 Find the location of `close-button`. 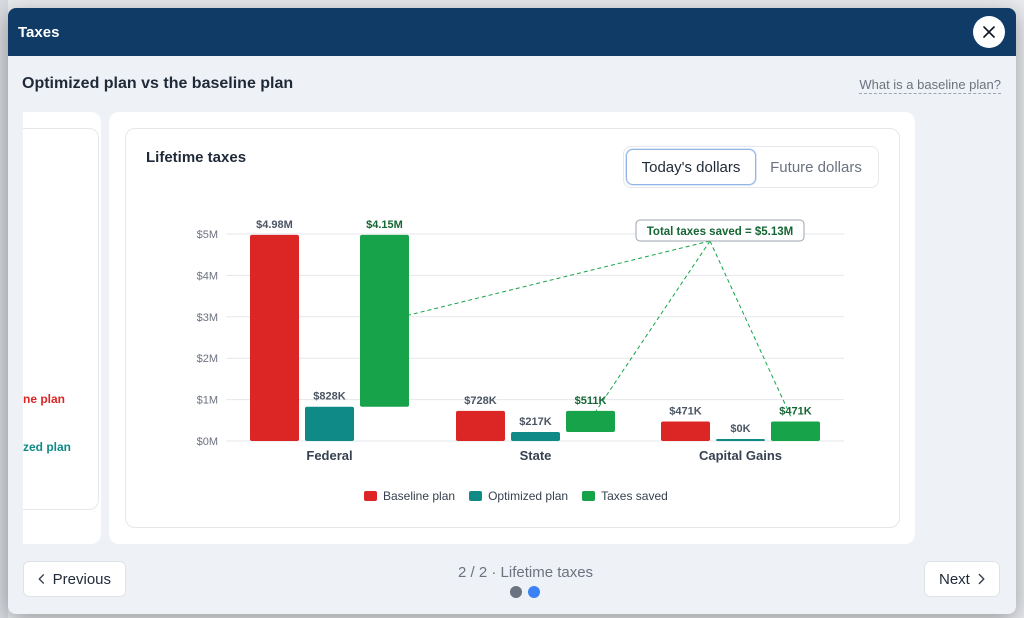

close-button is located at coordinates (989, 32).